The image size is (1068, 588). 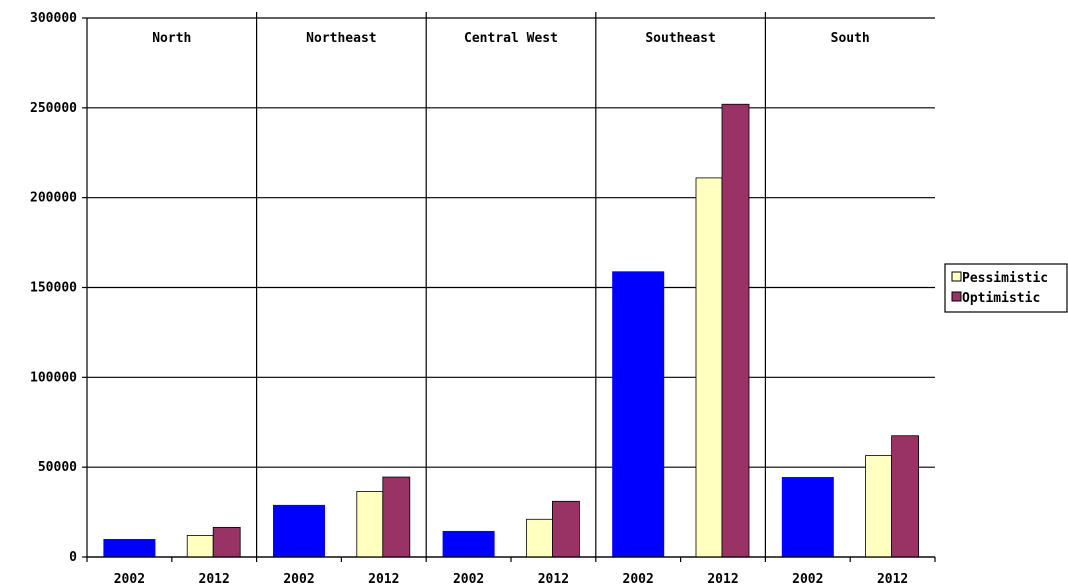 What do you see at coordinates (57, 467) in the screenshot?
I see `y-tick-label: 50000` at bounding box center [57, 467].